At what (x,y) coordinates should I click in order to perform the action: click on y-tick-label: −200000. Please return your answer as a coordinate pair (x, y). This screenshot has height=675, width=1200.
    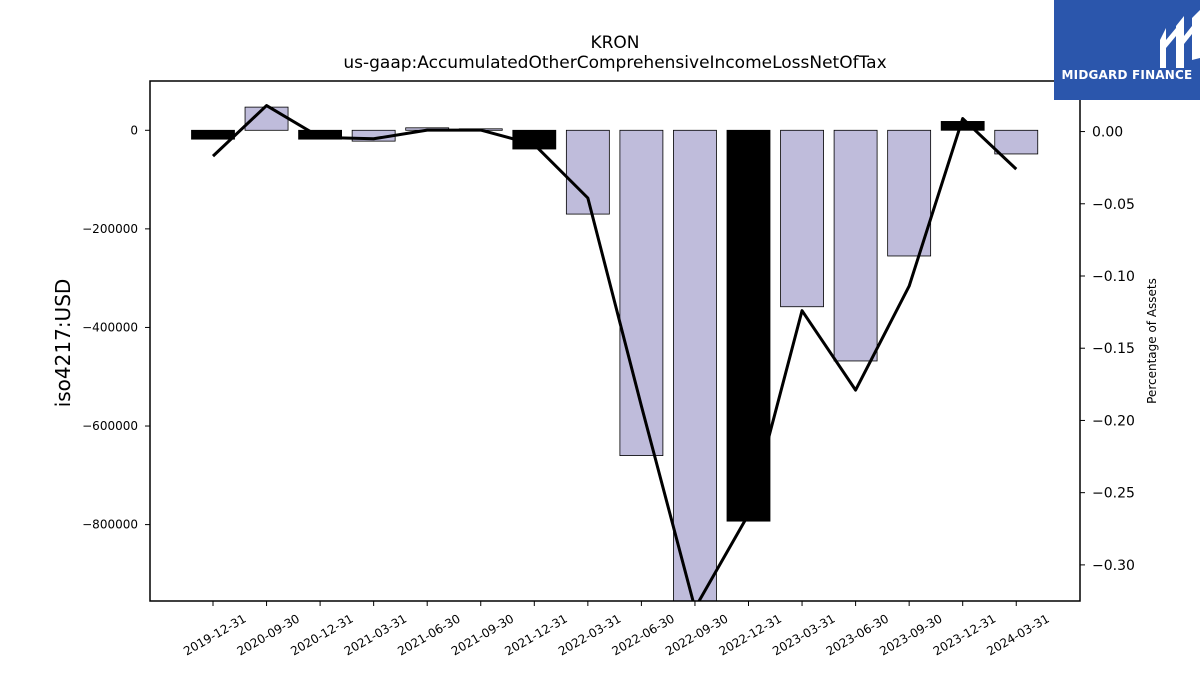
    Looking at the image, I should click on (110, 229).